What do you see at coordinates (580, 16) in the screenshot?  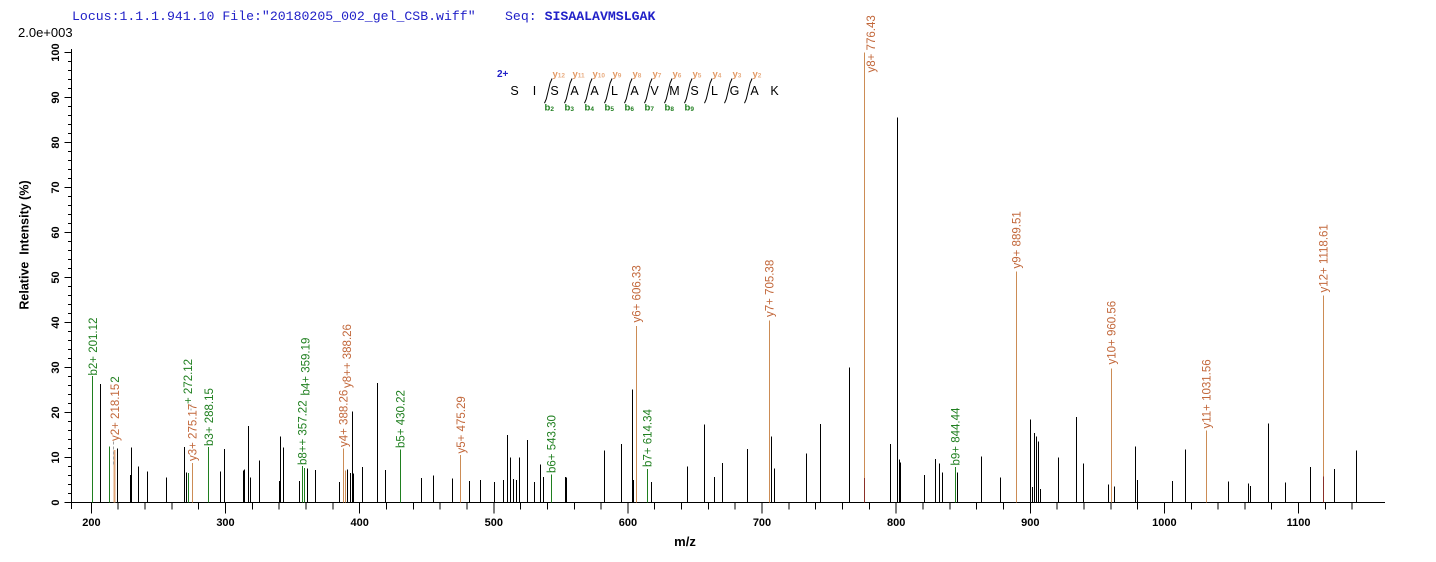 I see `svg-text: Seq: SISAALAVMSLGAK` at bounding box center [580, 16].